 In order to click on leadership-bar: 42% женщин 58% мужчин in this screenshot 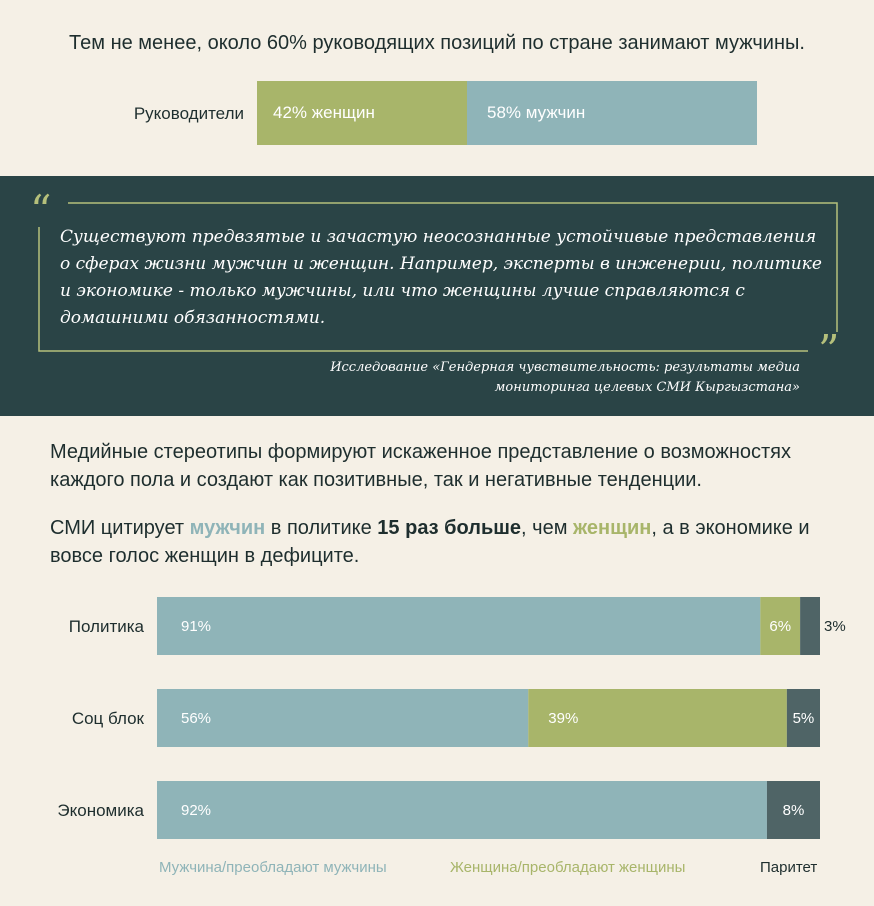, I will do `click(507, 113)`.